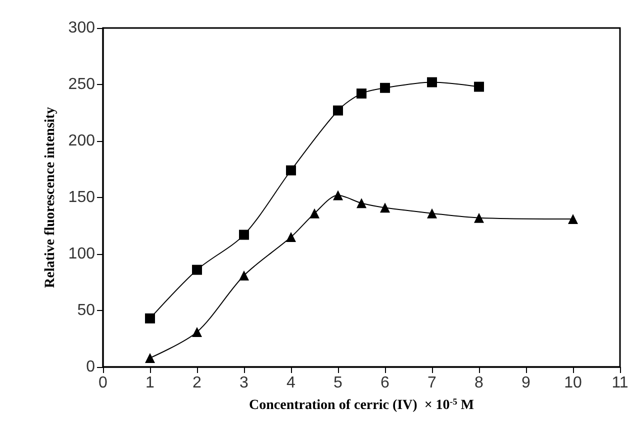 Image resolution: width=640 pixels, height=441 pixels. I want to click on x-tick-label: 6, so click(385, 383).